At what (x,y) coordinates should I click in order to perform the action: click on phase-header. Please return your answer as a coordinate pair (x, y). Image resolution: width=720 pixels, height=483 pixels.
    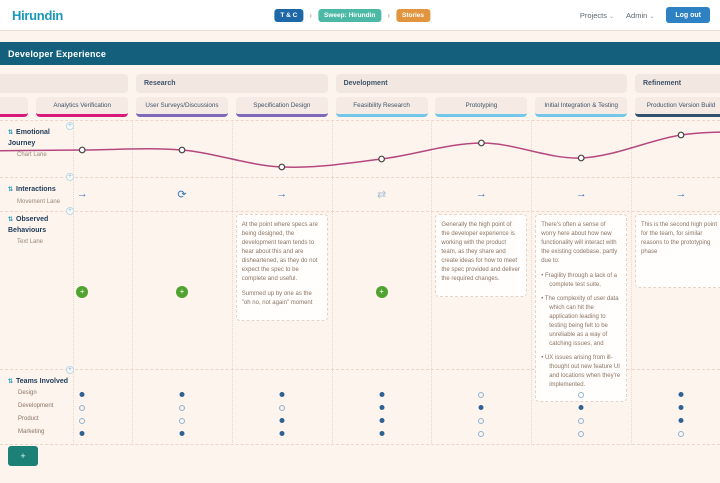
    Looking at the image, I should click on (64, 83).